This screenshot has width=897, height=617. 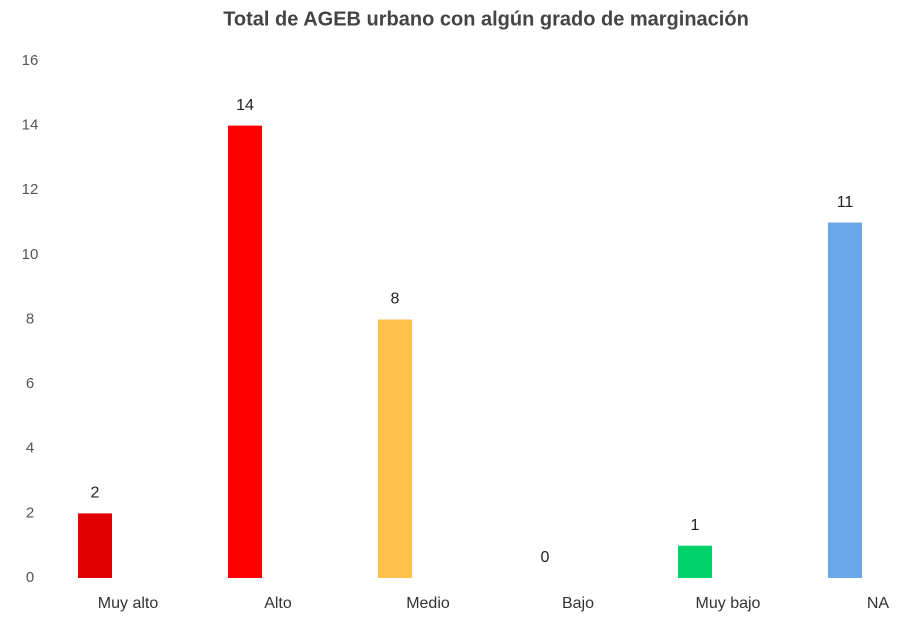 What do you see at coordinates (278, 603) in the screenshot?
I see `x-tick-label: Alto` at bounding box center [278, 603].